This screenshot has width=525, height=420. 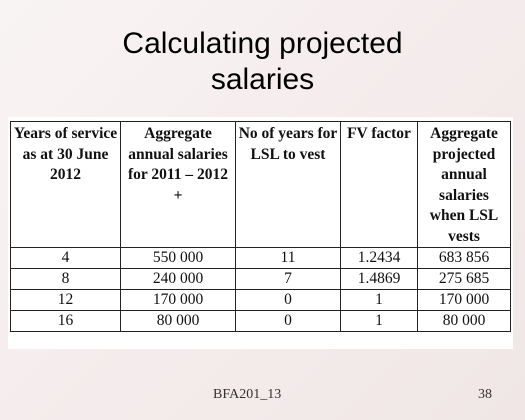 I want to click on table-cell: 275 685, so click(x=464, y=279).